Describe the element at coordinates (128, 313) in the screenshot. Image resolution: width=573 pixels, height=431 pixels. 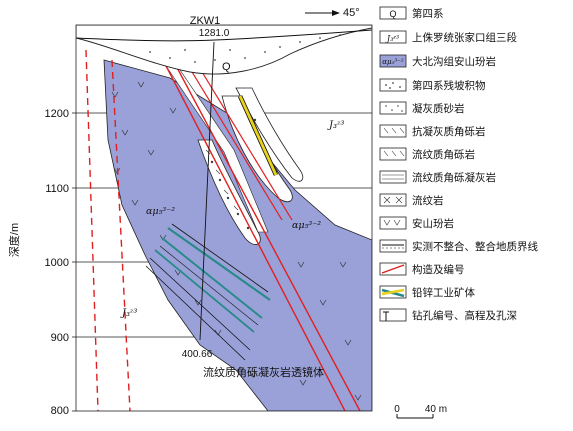
I see `label-j3-lower: J₃ᶻ³` at that location.